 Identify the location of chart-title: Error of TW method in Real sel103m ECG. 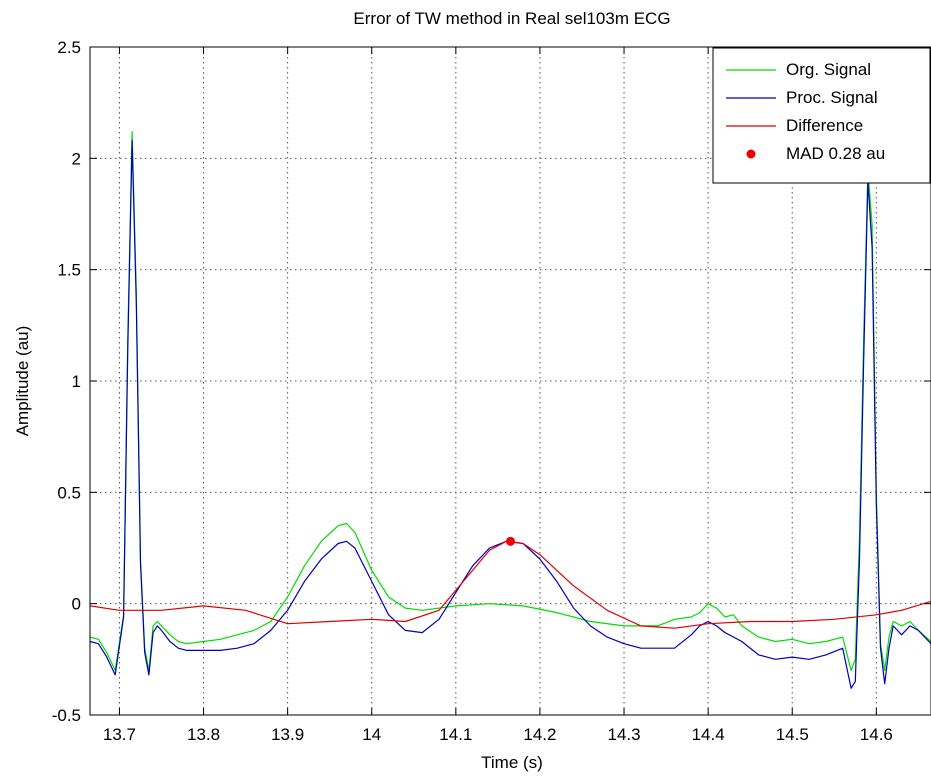
(511, 18).